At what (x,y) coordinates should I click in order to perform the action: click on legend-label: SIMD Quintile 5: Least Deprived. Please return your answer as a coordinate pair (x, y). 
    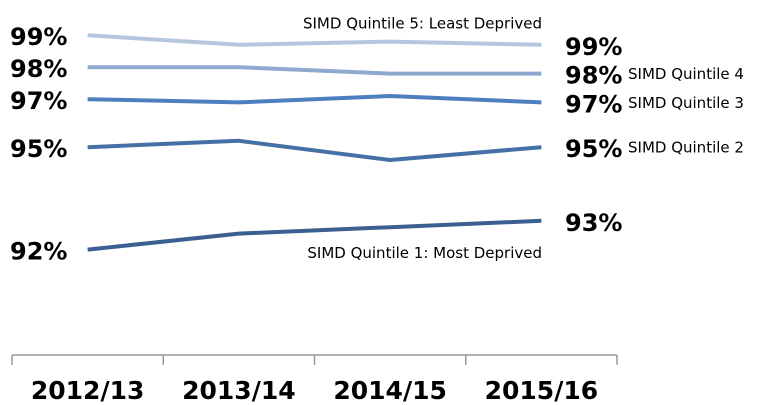
    Looking at the image, I should click on (422, 24).